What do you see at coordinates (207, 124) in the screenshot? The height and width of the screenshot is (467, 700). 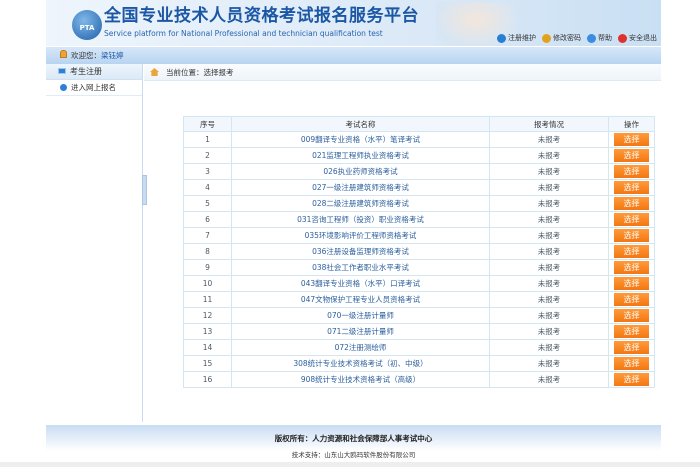 I see `col-header-no: 序号` at bounding box center [207, 124].